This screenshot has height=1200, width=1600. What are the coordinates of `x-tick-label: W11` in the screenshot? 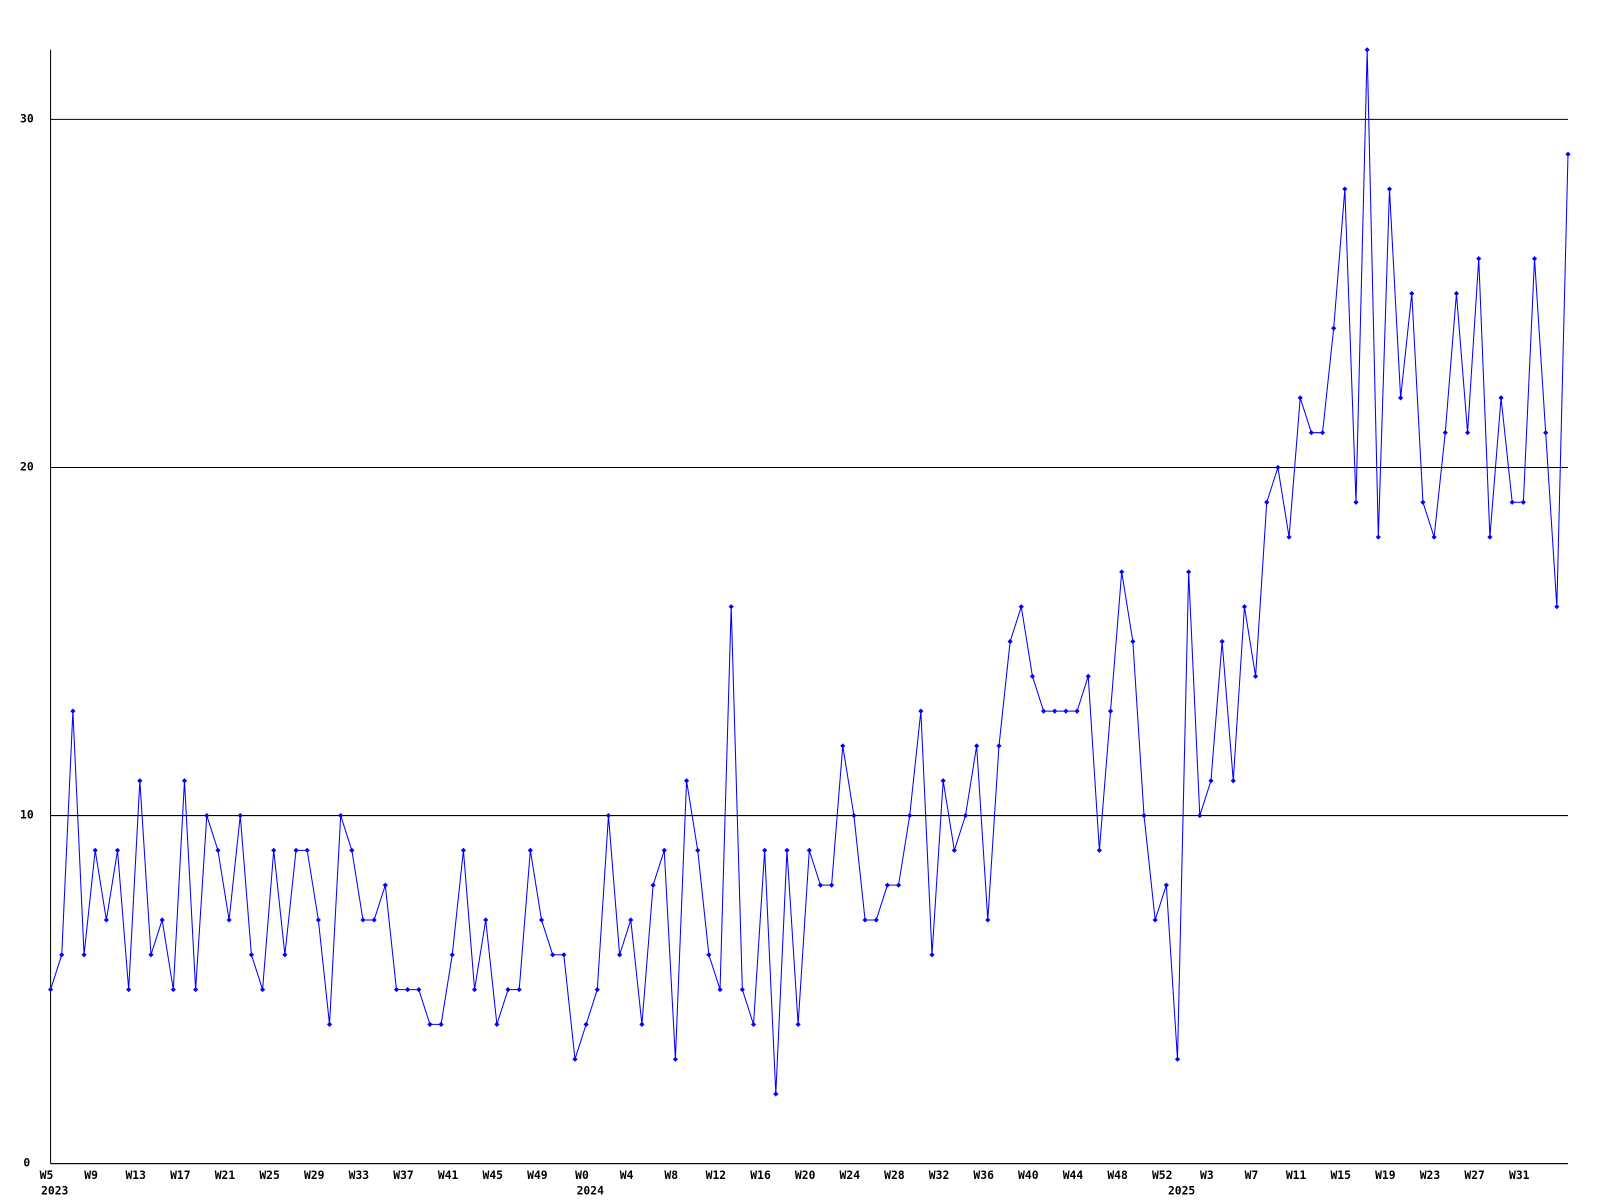 It's located at (1296, 1175).